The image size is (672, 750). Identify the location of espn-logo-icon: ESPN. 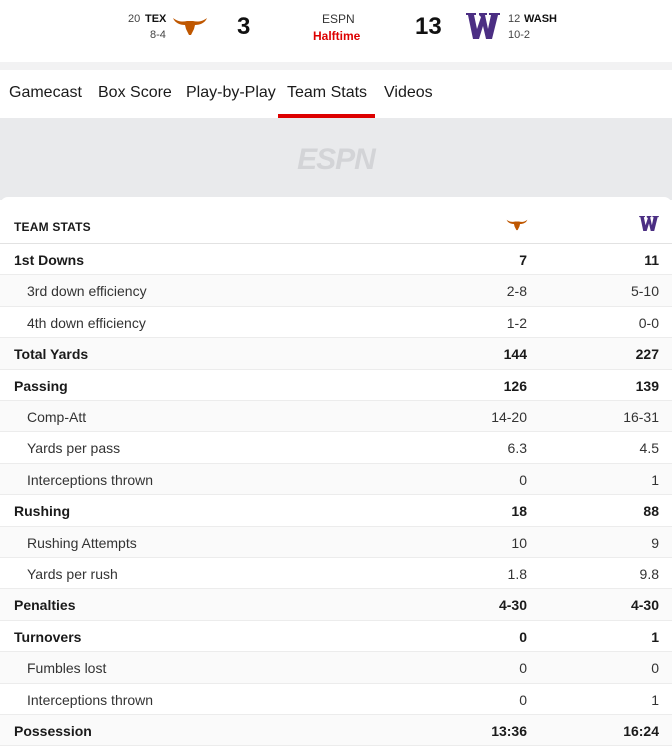
(337, 159).